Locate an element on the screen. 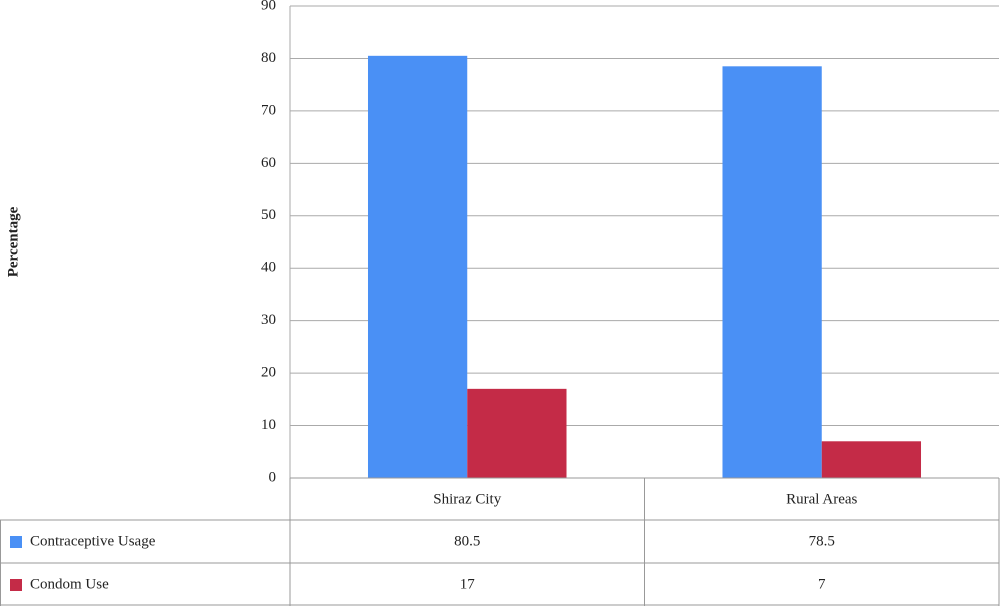 This screenshot has width=1000, height=607. y-tick-label: 0 is located at coordinates (273, 477).